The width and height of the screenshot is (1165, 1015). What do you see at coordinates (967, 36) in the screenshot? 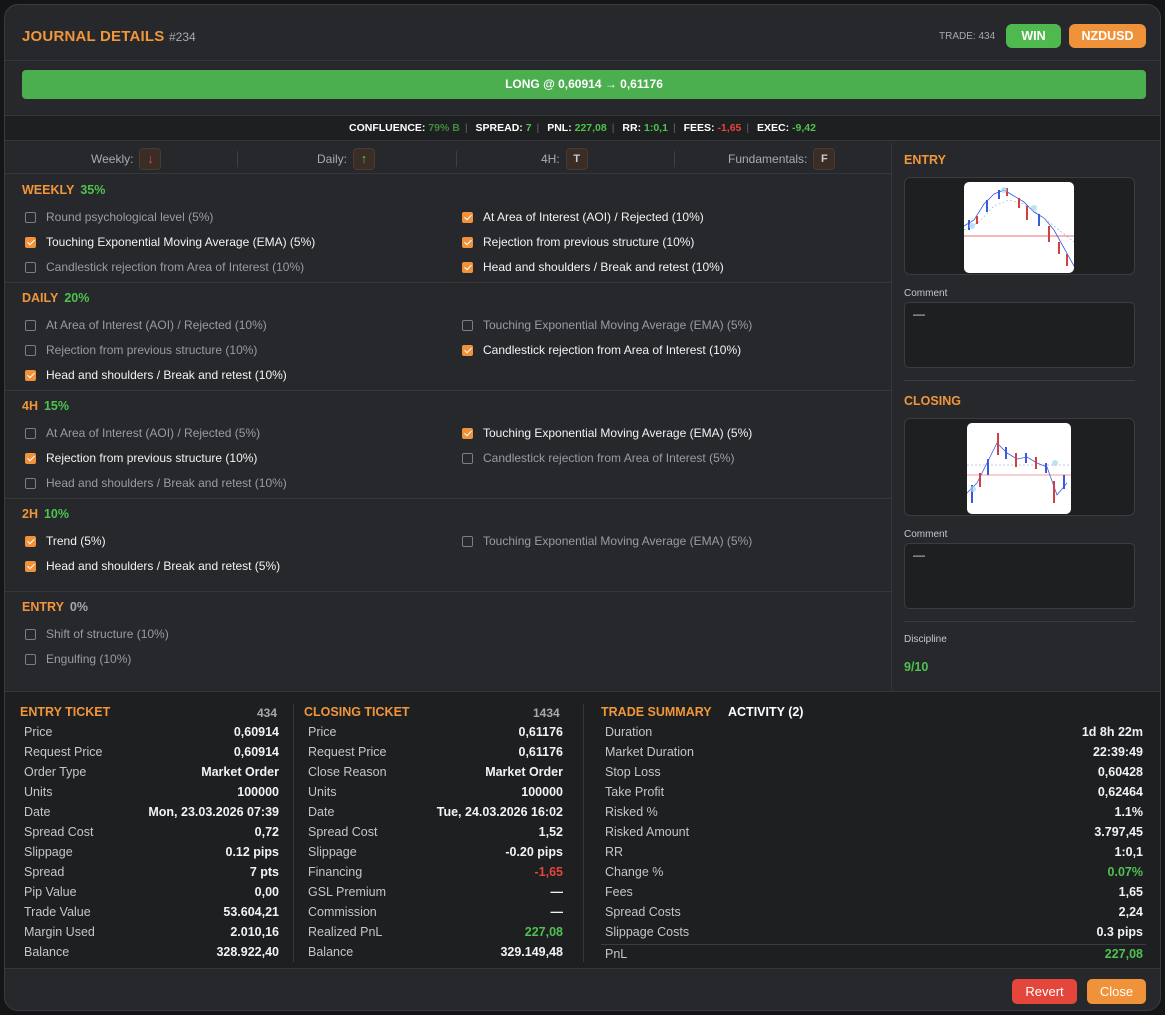
I see `trade-number: TRADE: 434` at bounding box center [967, 36].